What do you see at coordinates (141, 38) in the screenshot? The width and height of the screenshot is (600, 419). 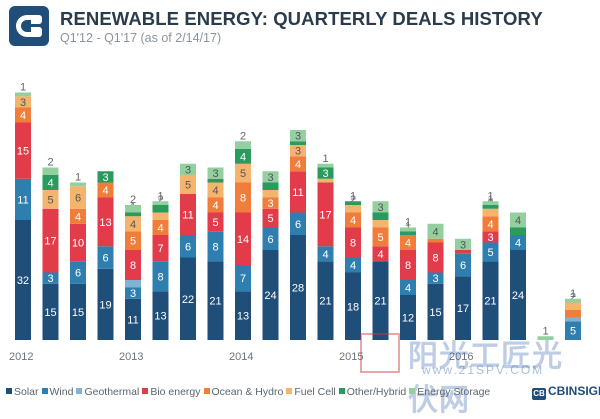 I see `chart-subtitle: Q1'12 - Q1'17 (as of 2/14/17)` at bounding box center [141, 38].